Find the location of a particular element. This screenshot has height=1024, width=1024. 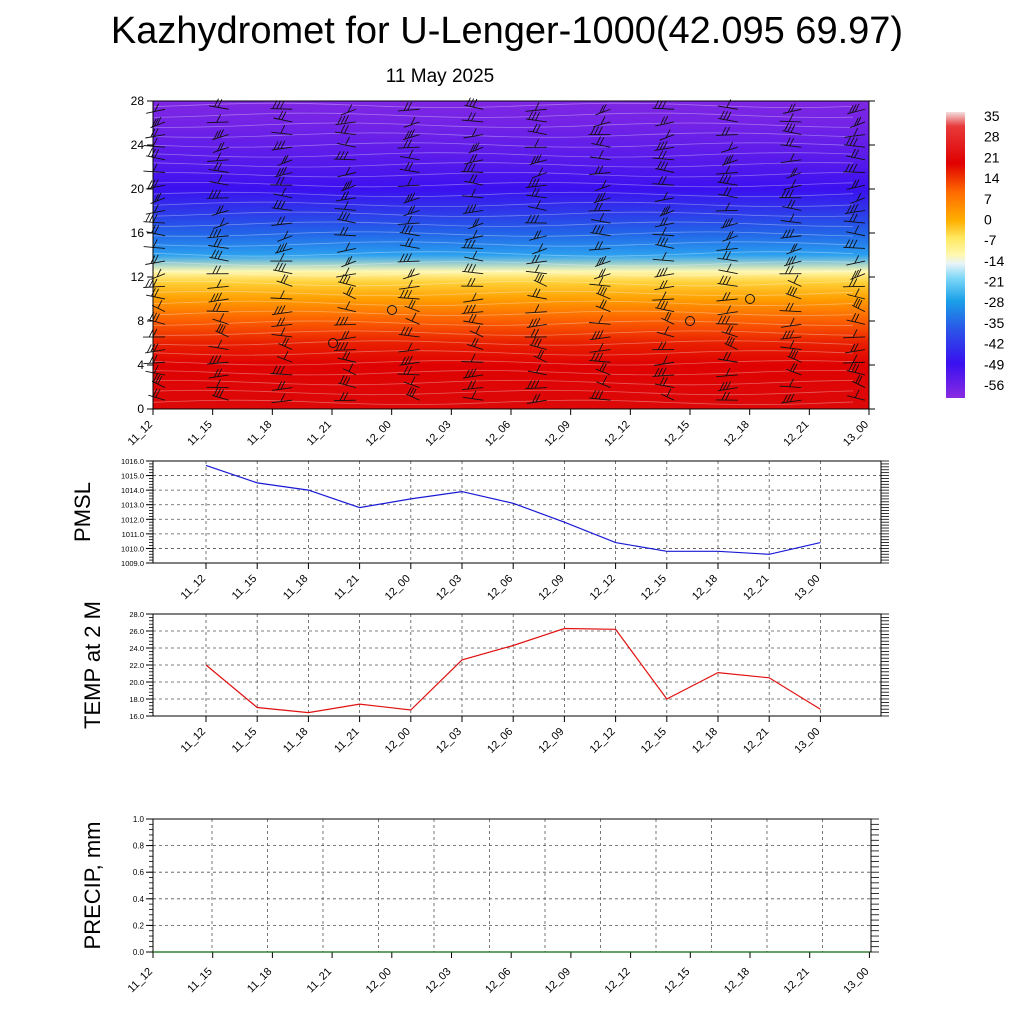

y-tick-label: 0.6 is located at coordinates (139, 872).